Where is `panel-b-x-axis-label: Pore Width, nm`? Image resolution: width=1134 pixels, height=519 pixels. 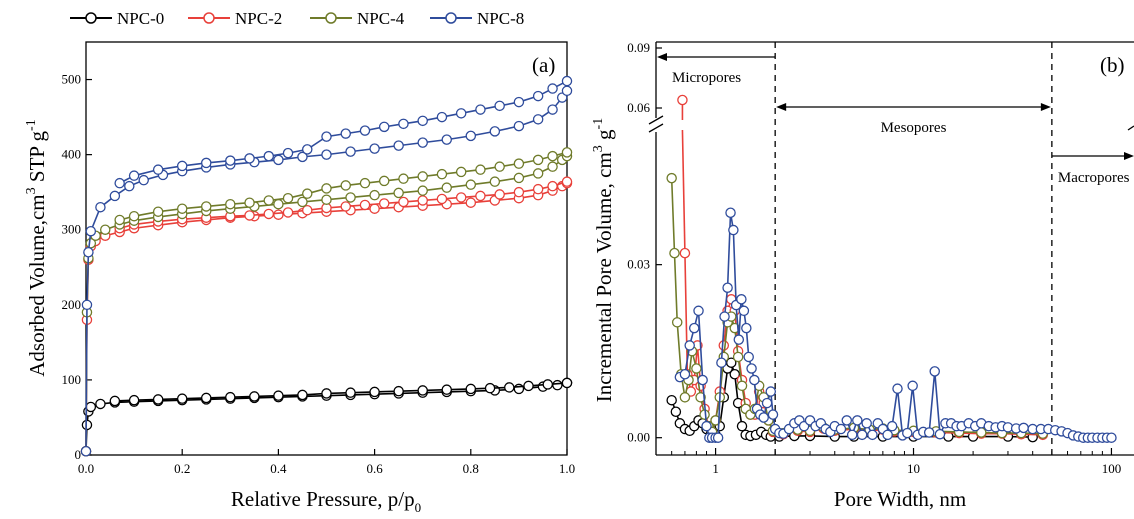 panel-b-x-axis-label: Pore Width, nm is located at coordinates (900, 499).